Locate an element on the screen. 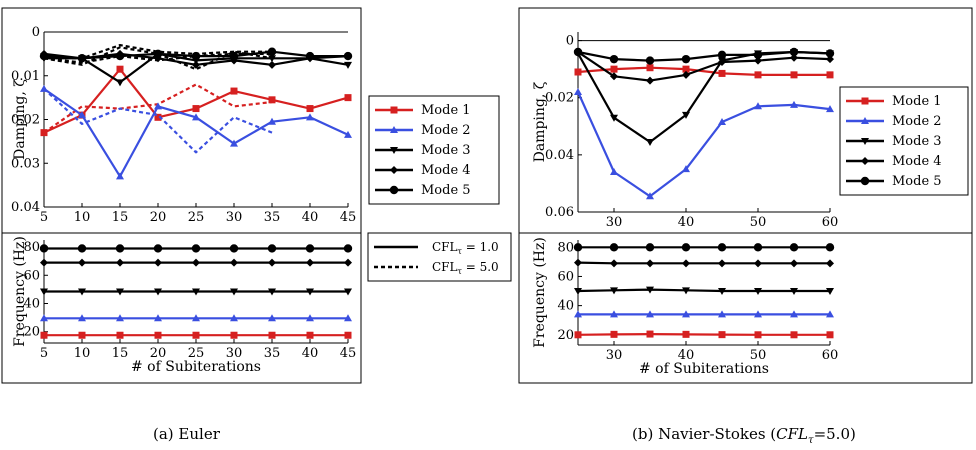 The width and height of the screenshot is (976, 450). legend-label: Mode 1 is located at coordinates (917, 101).